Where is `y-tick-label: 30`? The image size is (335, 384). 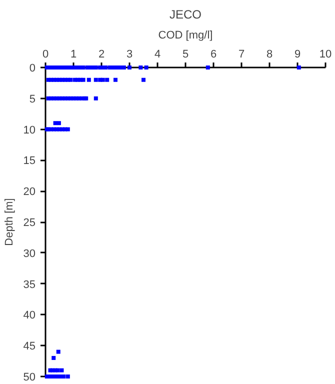 y-tick-label: 30 is located at coordinates (29, 254).